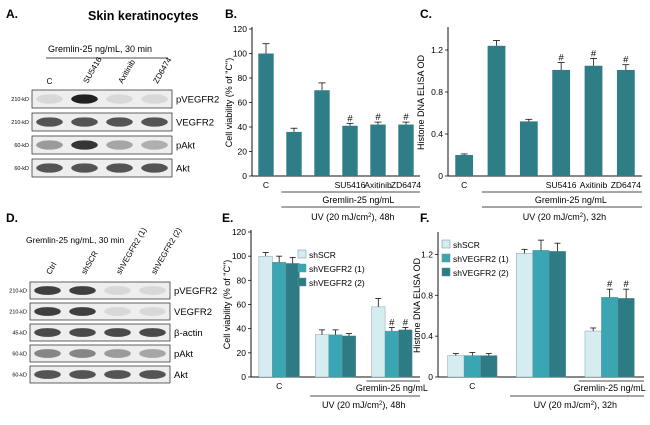 This screenshot has width=650, height=425. Describe the element at coordinates (185, 146) in the screenshot. I see `blot-protein-label: pAkt` at that location.